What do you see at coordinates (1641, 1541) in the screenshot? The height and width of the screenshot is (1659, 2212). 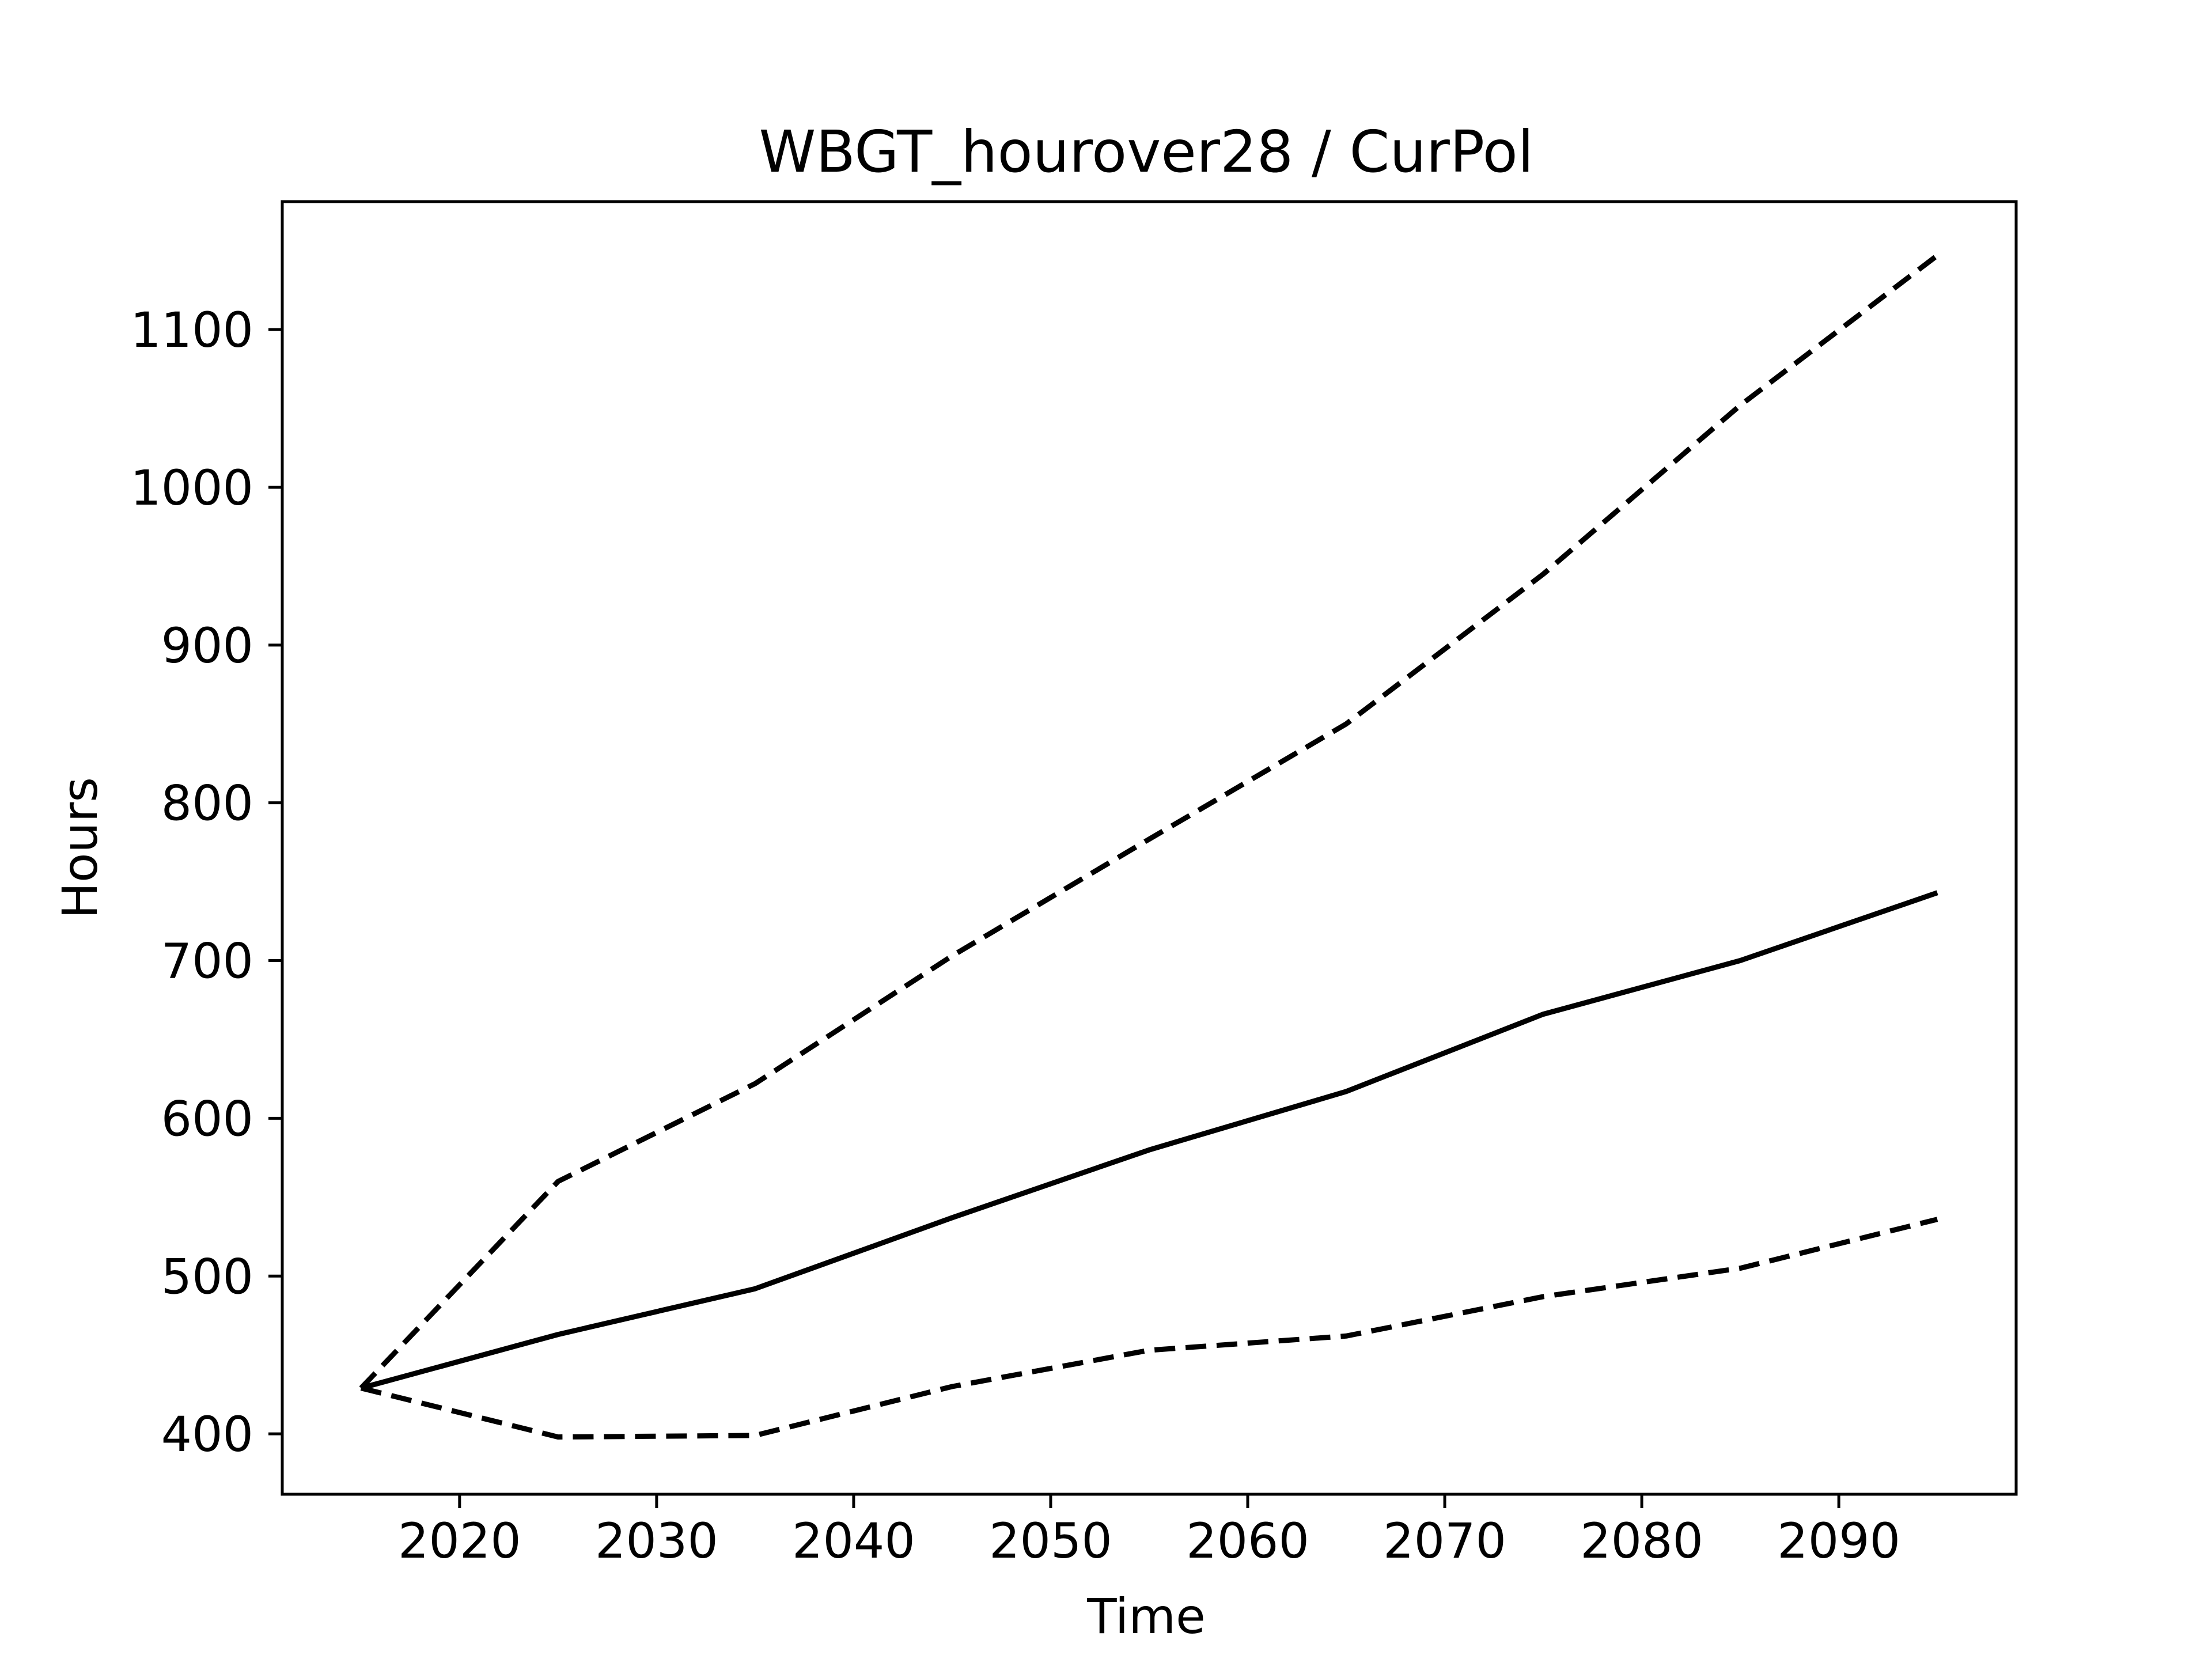 I see `x-tick-label: 2080` at bounding box center [1641, 1541].